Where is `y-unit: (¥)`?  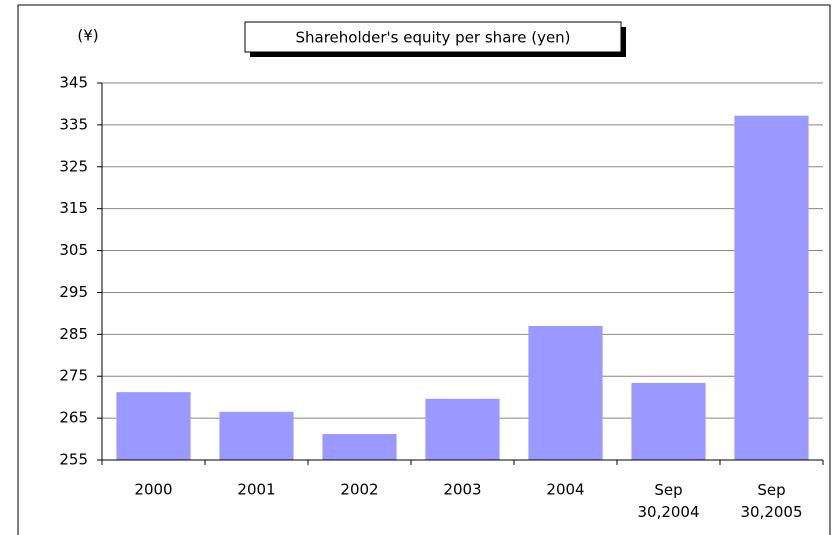
y-unit: (¥) is located at coordinates (87, 36).